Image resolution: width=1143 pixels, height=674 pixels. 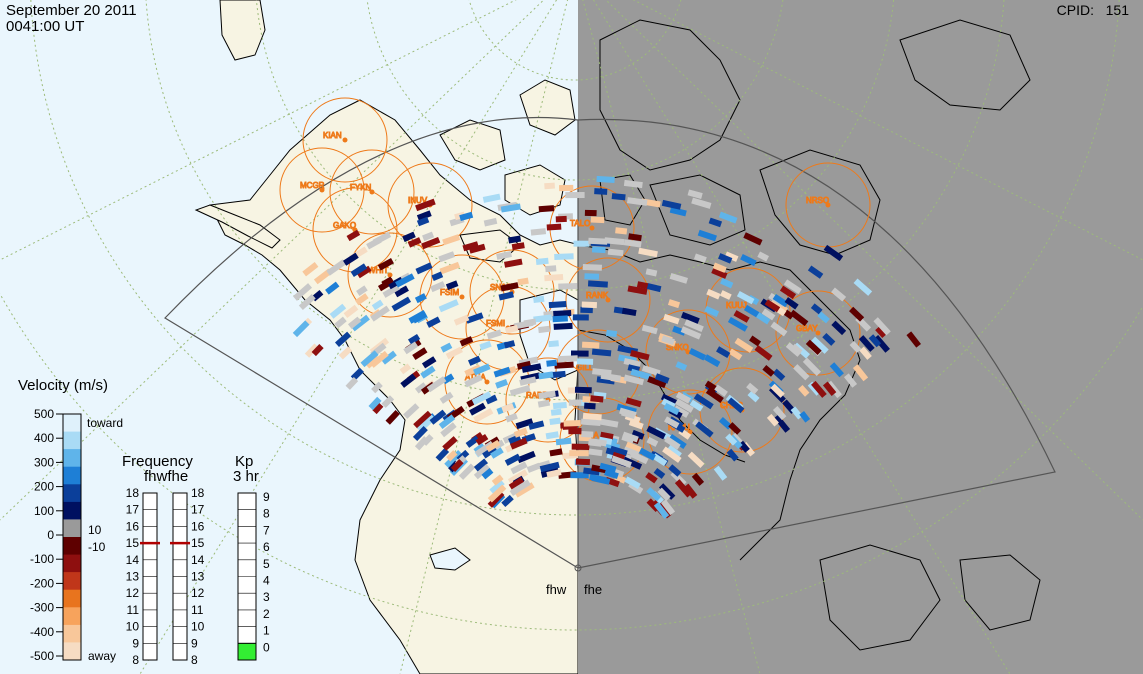 I want to click on frequency-scale-subtitle: fhwfhe, so click(x=166, y=476).